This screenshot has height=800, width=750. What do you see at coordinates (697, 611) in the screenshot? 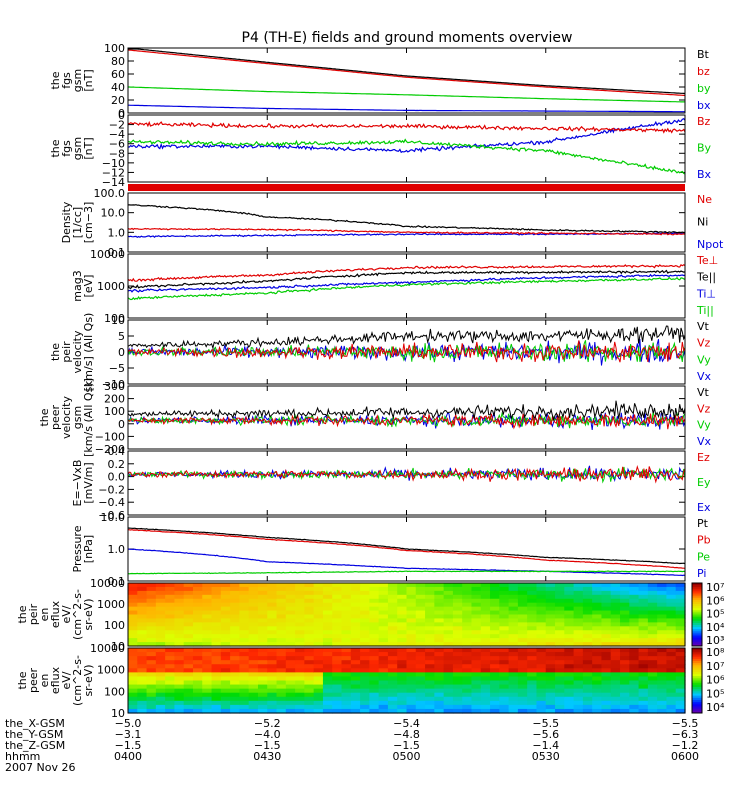
I see `colorbar-step` at bounding box center [697, 611].